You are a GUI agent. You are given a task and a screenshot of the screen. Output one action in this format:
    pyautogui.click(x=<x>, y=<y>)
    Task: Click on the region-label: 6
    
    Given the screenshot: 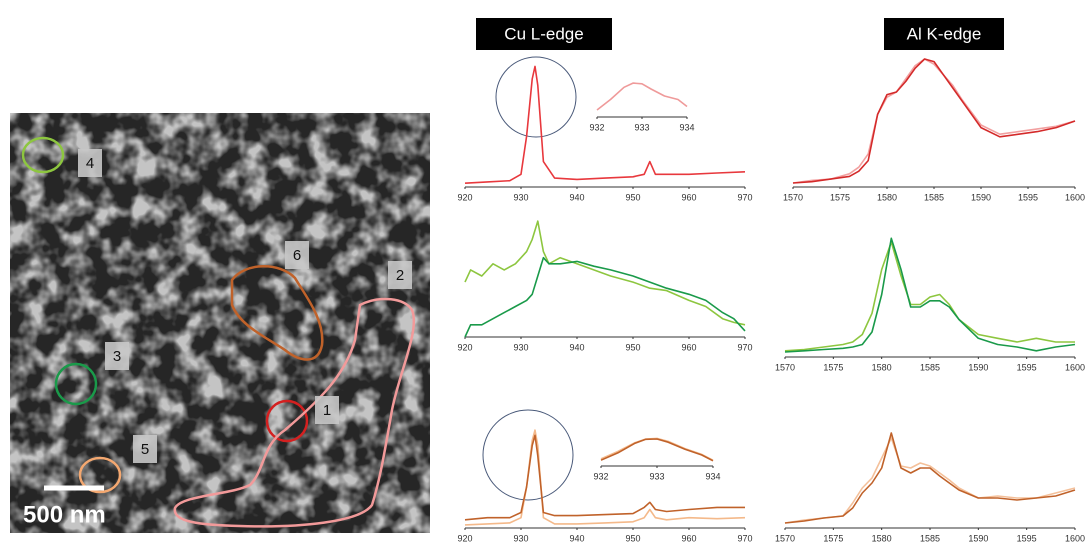 What is the action you would take?
    pyautogui.click(x=297, y=255)
    